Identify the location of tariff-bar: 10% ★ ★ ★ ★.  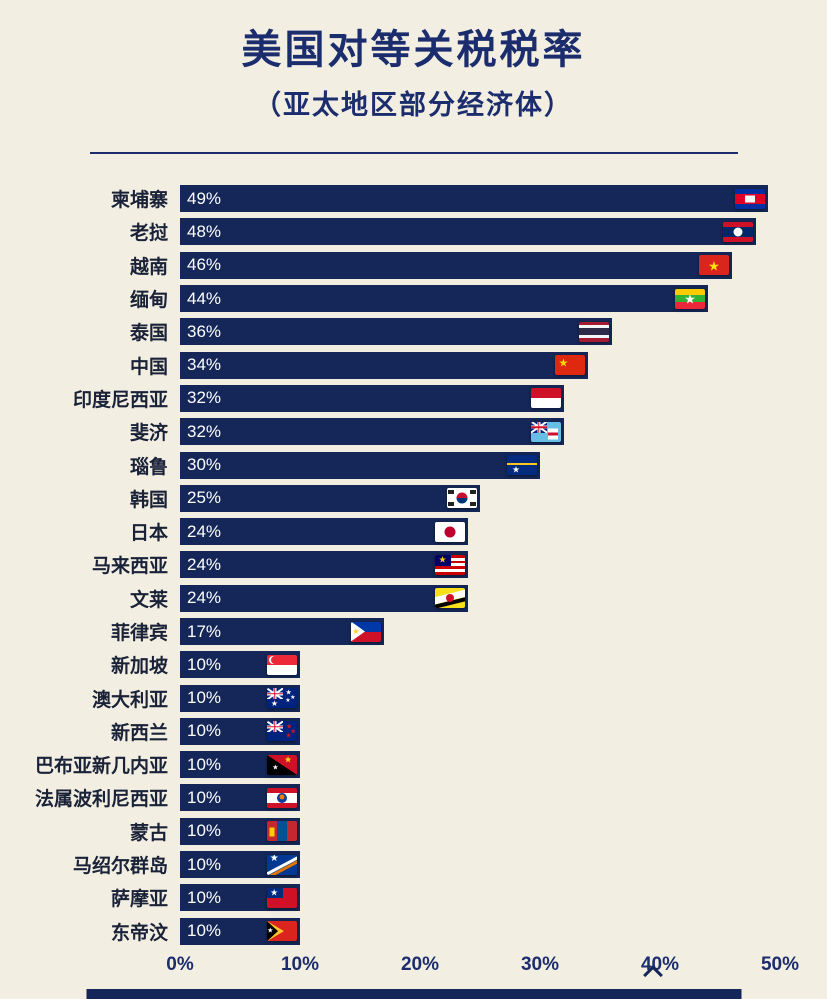
(240, 698).